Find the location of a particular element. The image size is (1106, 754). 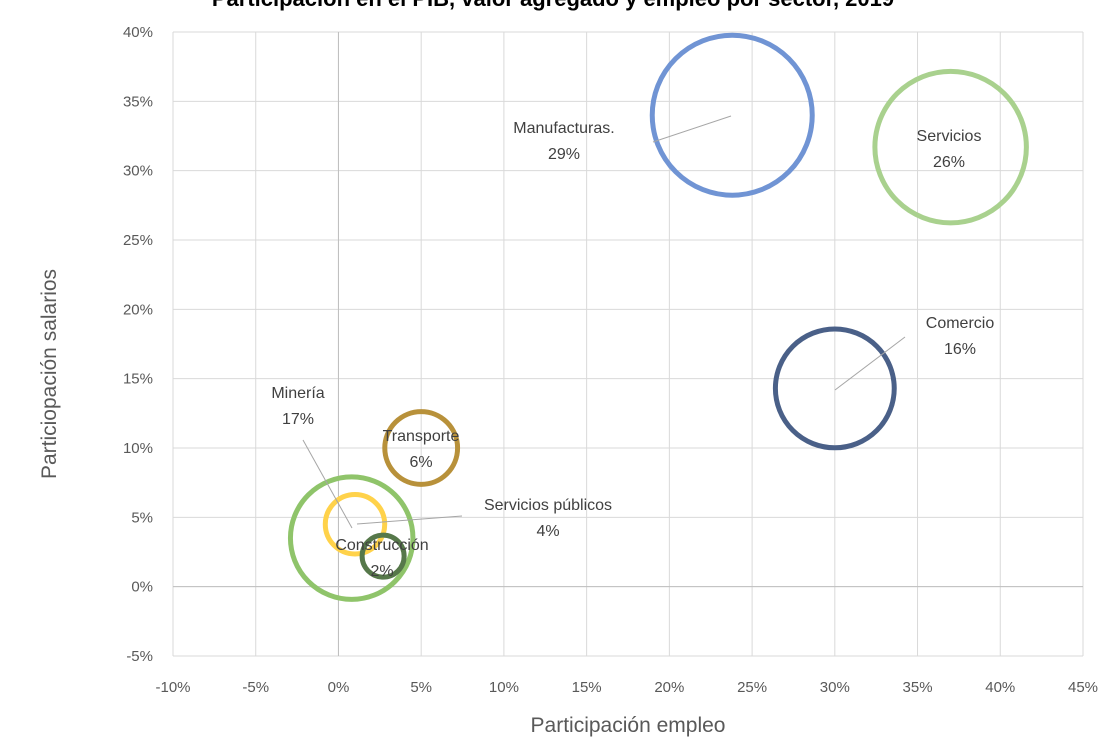

x-tick-label: -5% is located at coordinates (255, 687).